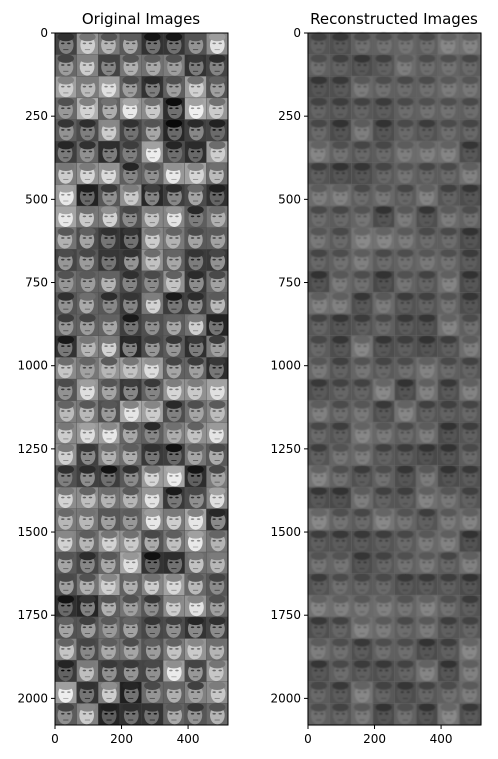  What do you see at coordinates (141, 19) in the screenshot?
I see `original-images-title: Original Images` at bounding box center [141, 19].